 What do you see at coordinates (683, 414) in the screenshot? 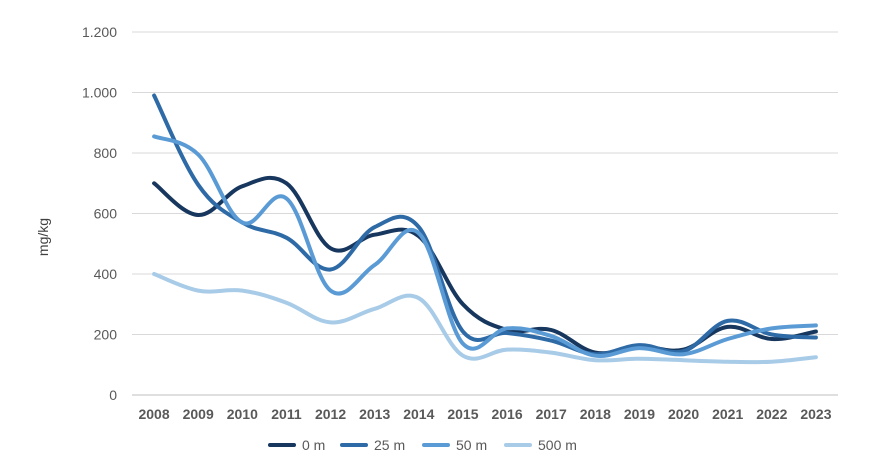
I see `x-tick-label: 2020` at bounding box center [683, 414].